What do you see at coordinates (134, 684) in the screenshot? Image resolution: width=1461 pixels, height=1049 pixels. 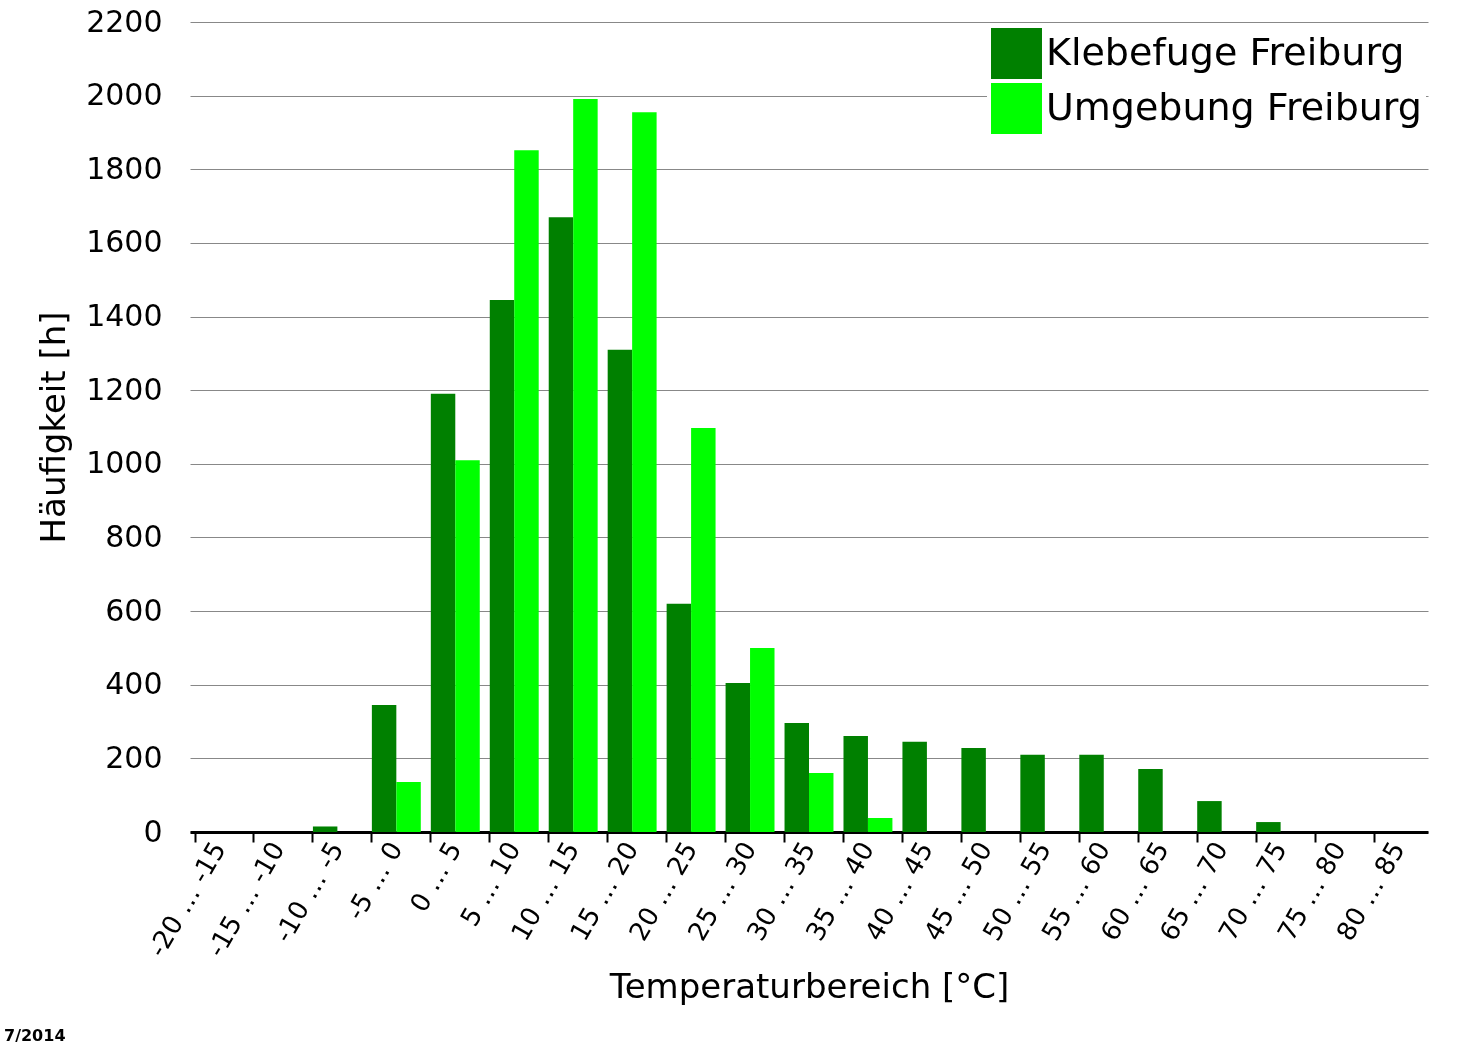 I see `y-tick-label: 400` at bounding box center [134, 684].